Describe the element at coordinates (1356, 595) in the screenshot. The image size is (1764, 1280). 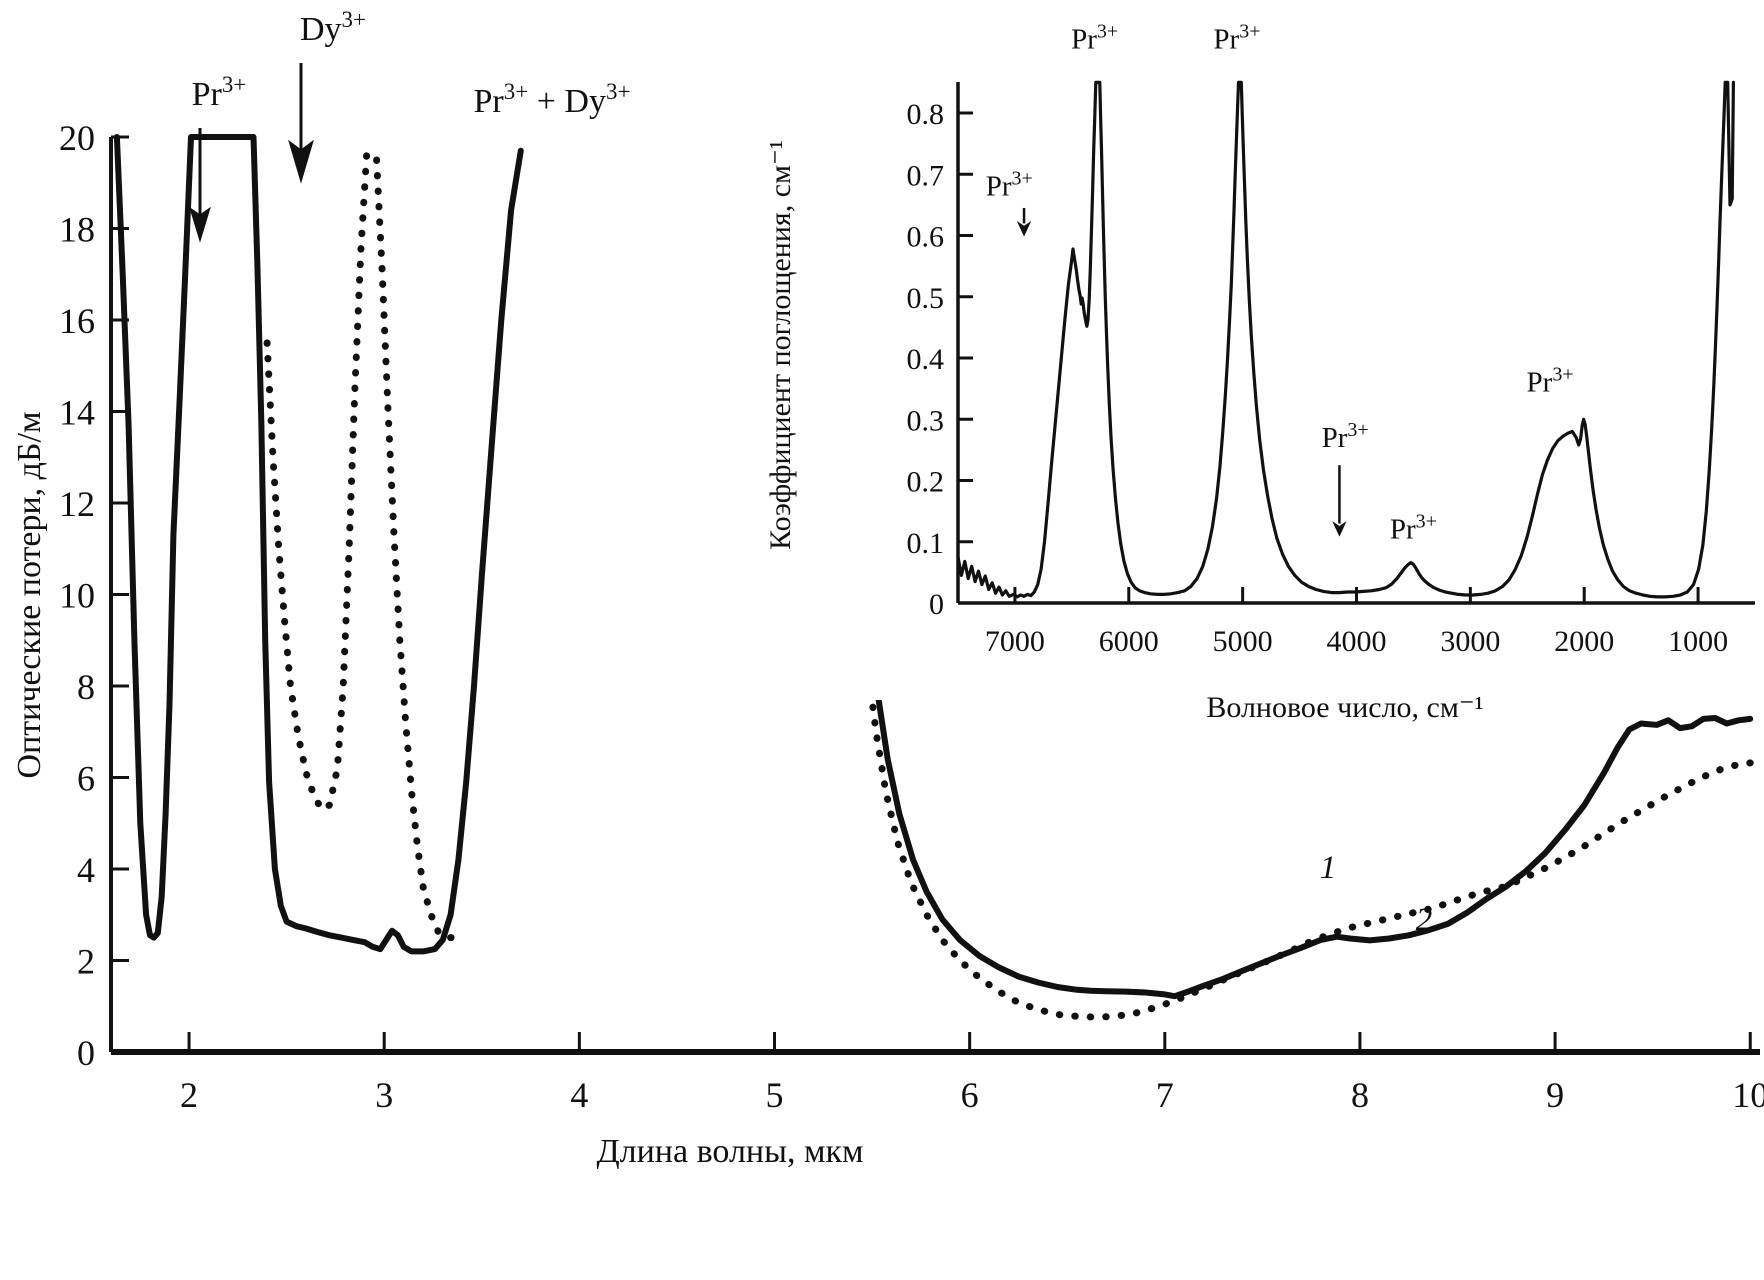
I see `inset-x-ticks` at that location.